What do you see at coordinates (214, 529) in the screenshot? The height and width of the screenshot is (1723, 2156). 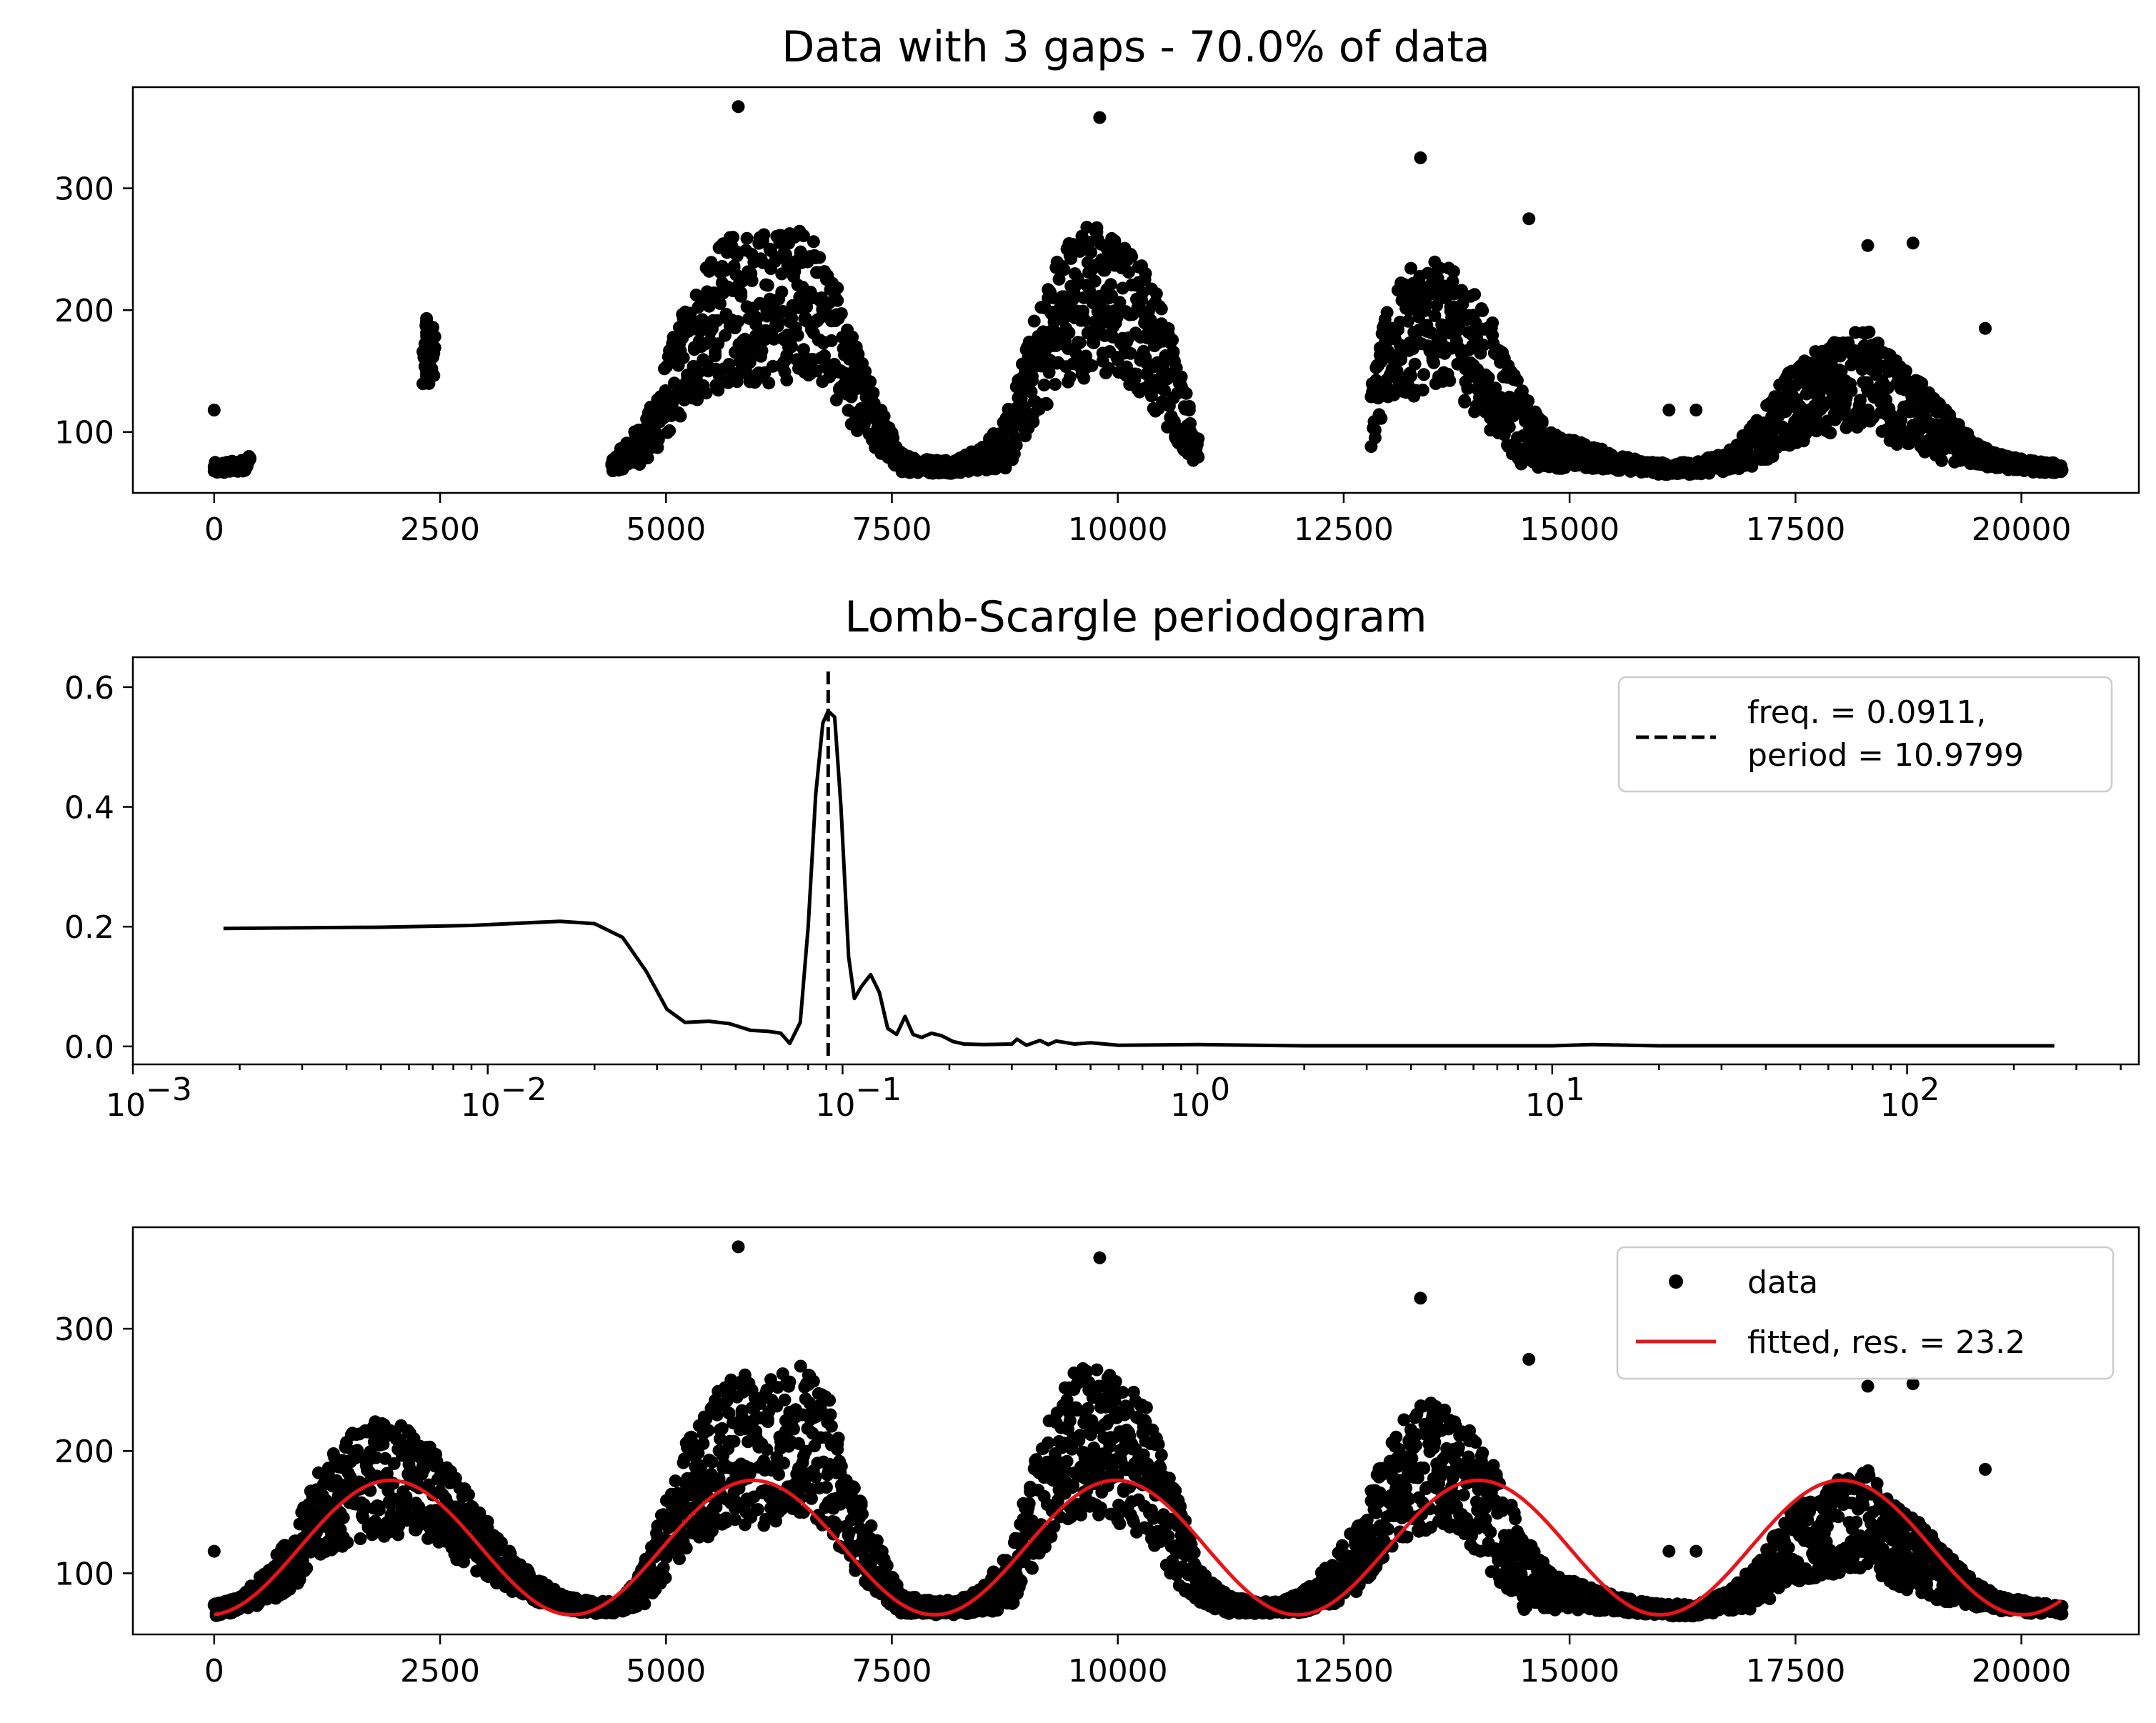 I see `gaps-x-tick-label: 0` at bounding box center [214, 529].